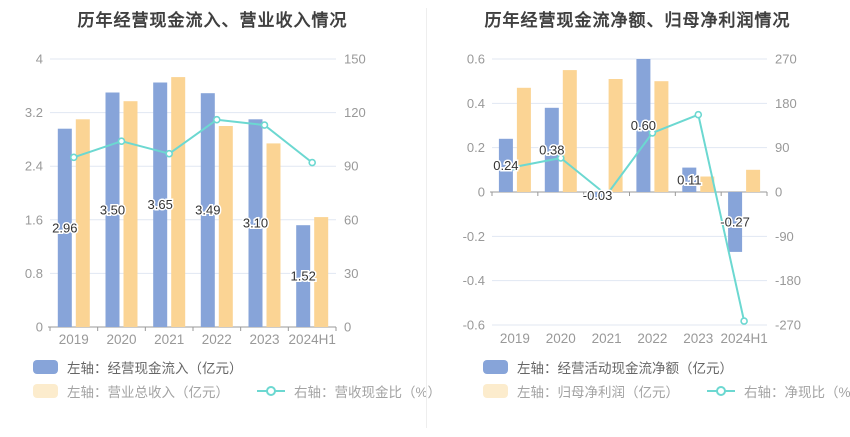 The width and height of the screenshot is (850, 437). I want to click on legend: 左轴：经营活动现金流净额（亿元） 左轴：归母净利润（亿元） 右轴：净现比（%）, so click(637, 379).